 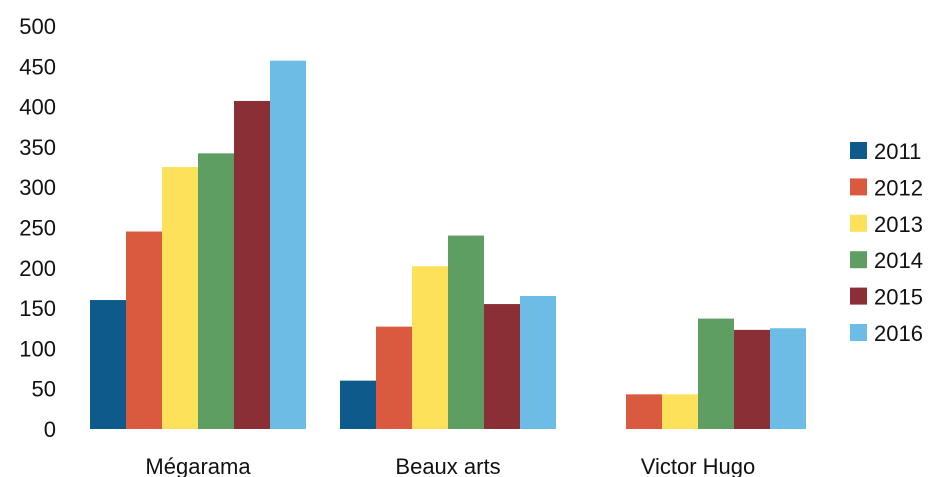 I want to click on legend-swatch-2011, so click(x=858, y=150).